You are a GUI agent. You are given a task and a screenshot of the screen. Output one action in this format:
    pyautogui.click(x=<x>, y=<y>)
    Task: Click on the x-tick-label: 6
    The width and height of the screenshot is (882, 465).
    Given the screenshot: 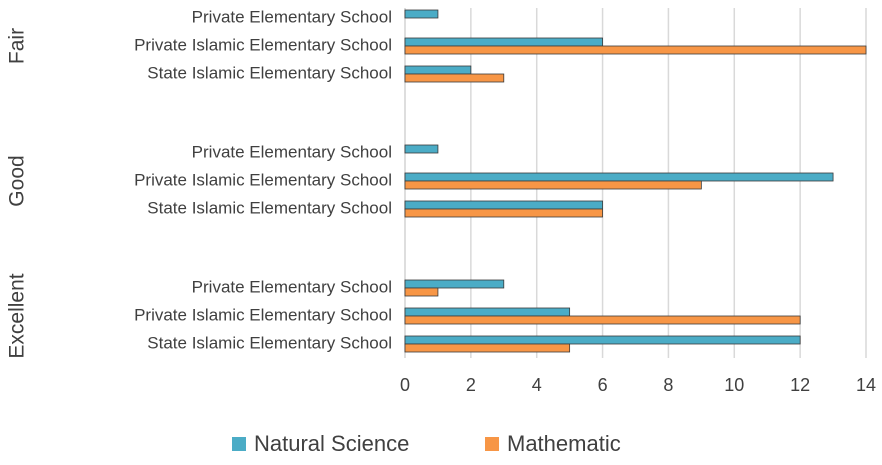 What is the action you would take?
    pyautogui.click(x=603, y=385)
    